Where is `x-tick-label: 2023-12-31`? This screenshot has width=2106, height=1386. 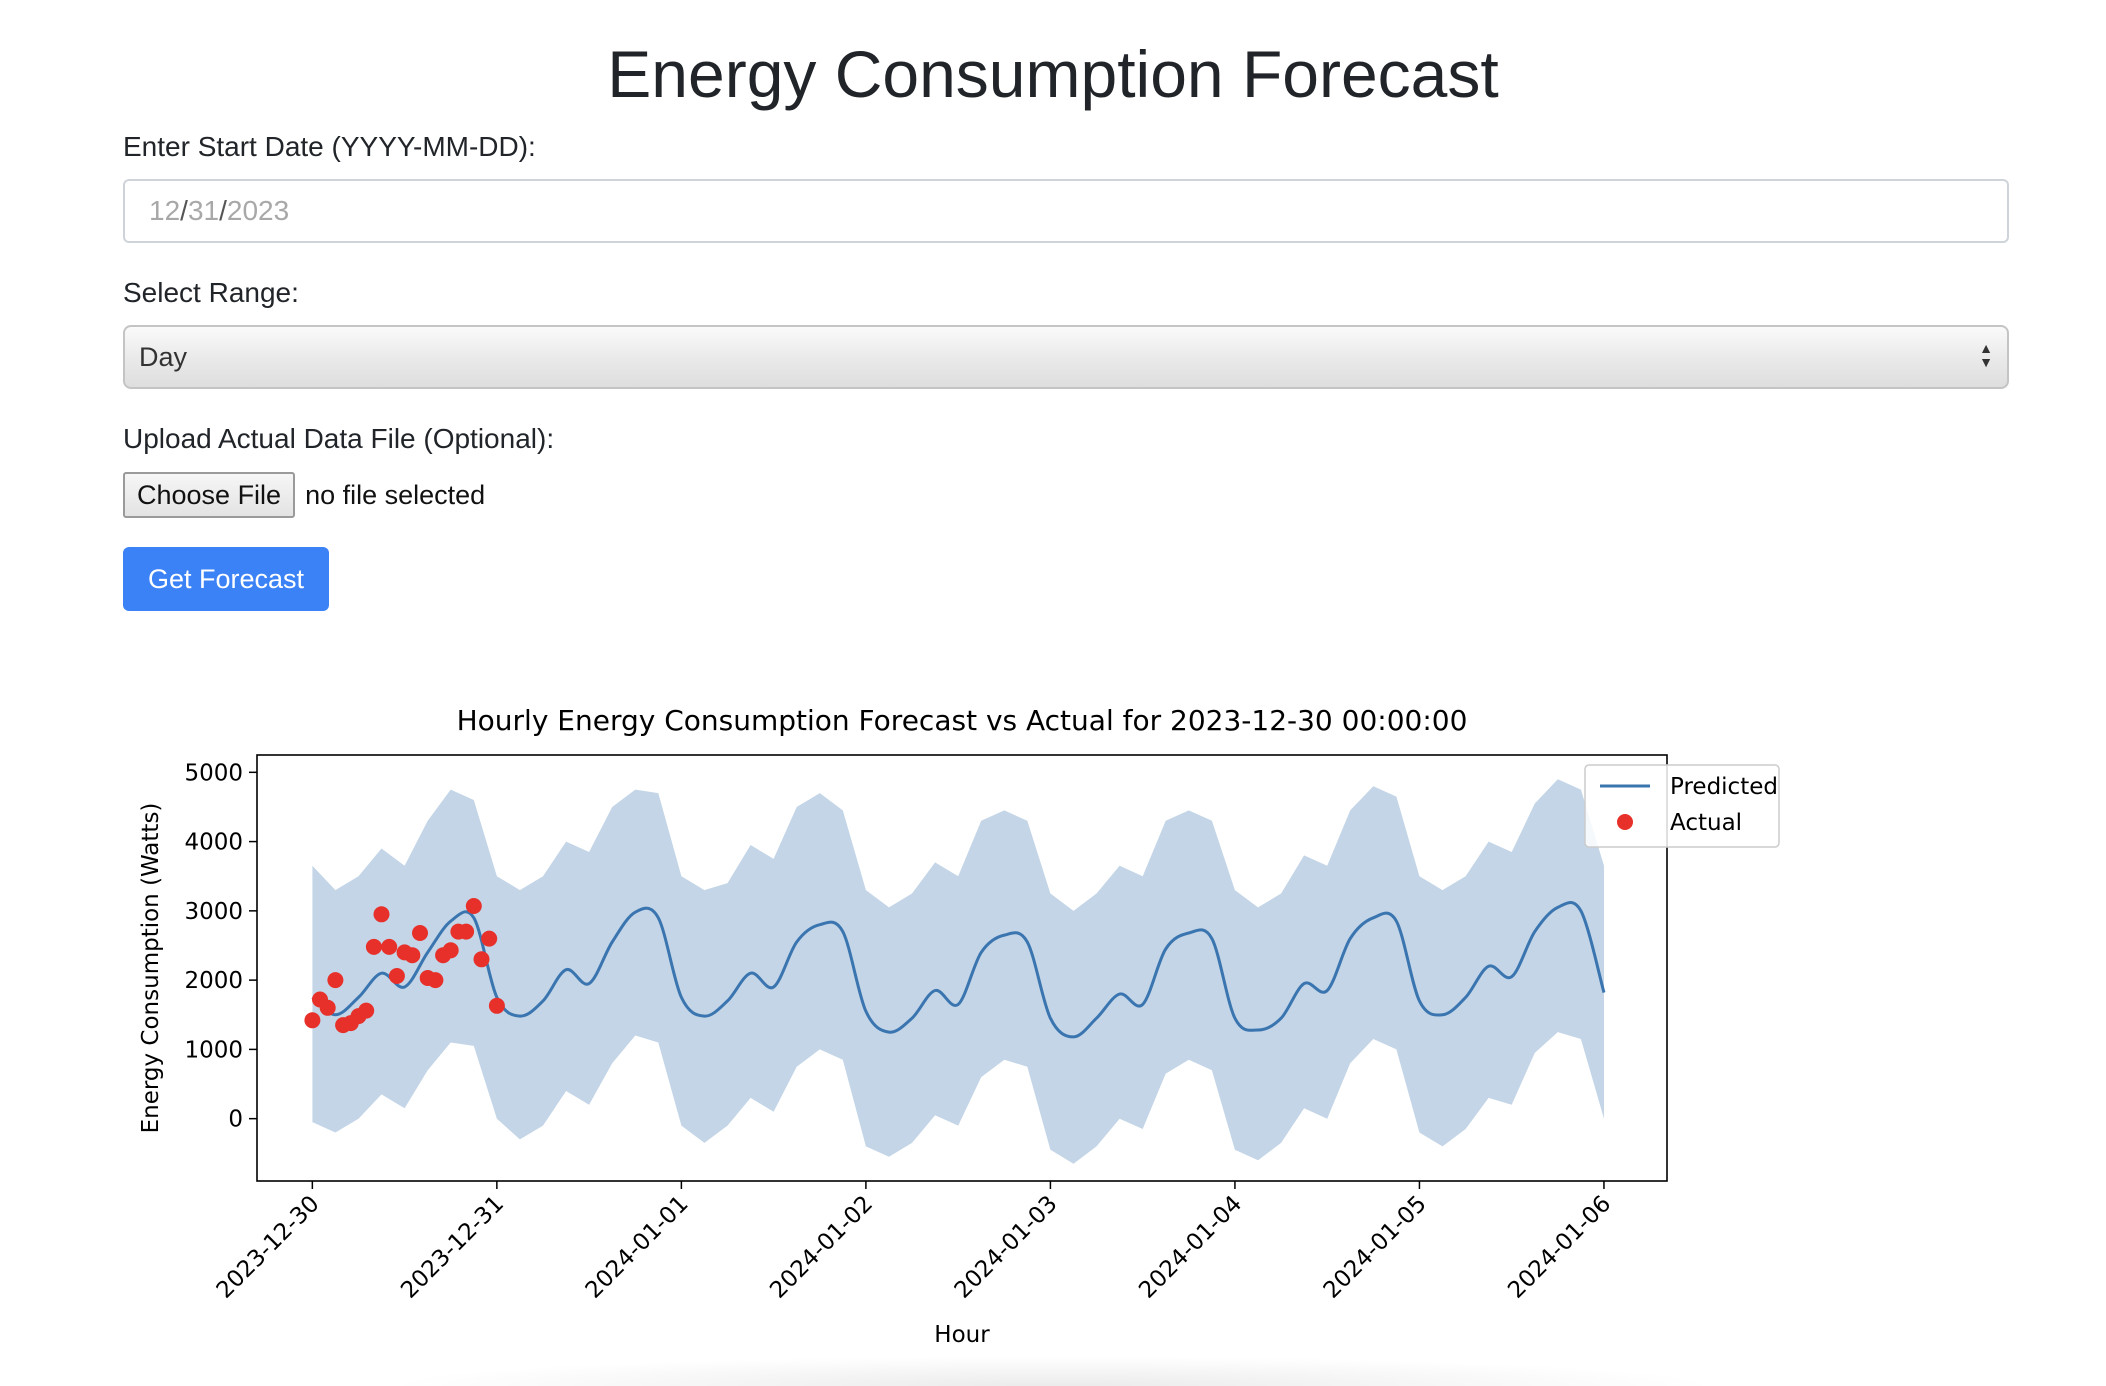
x-tick-label: 2023-12-31 is located at coordinates (452, 1247).